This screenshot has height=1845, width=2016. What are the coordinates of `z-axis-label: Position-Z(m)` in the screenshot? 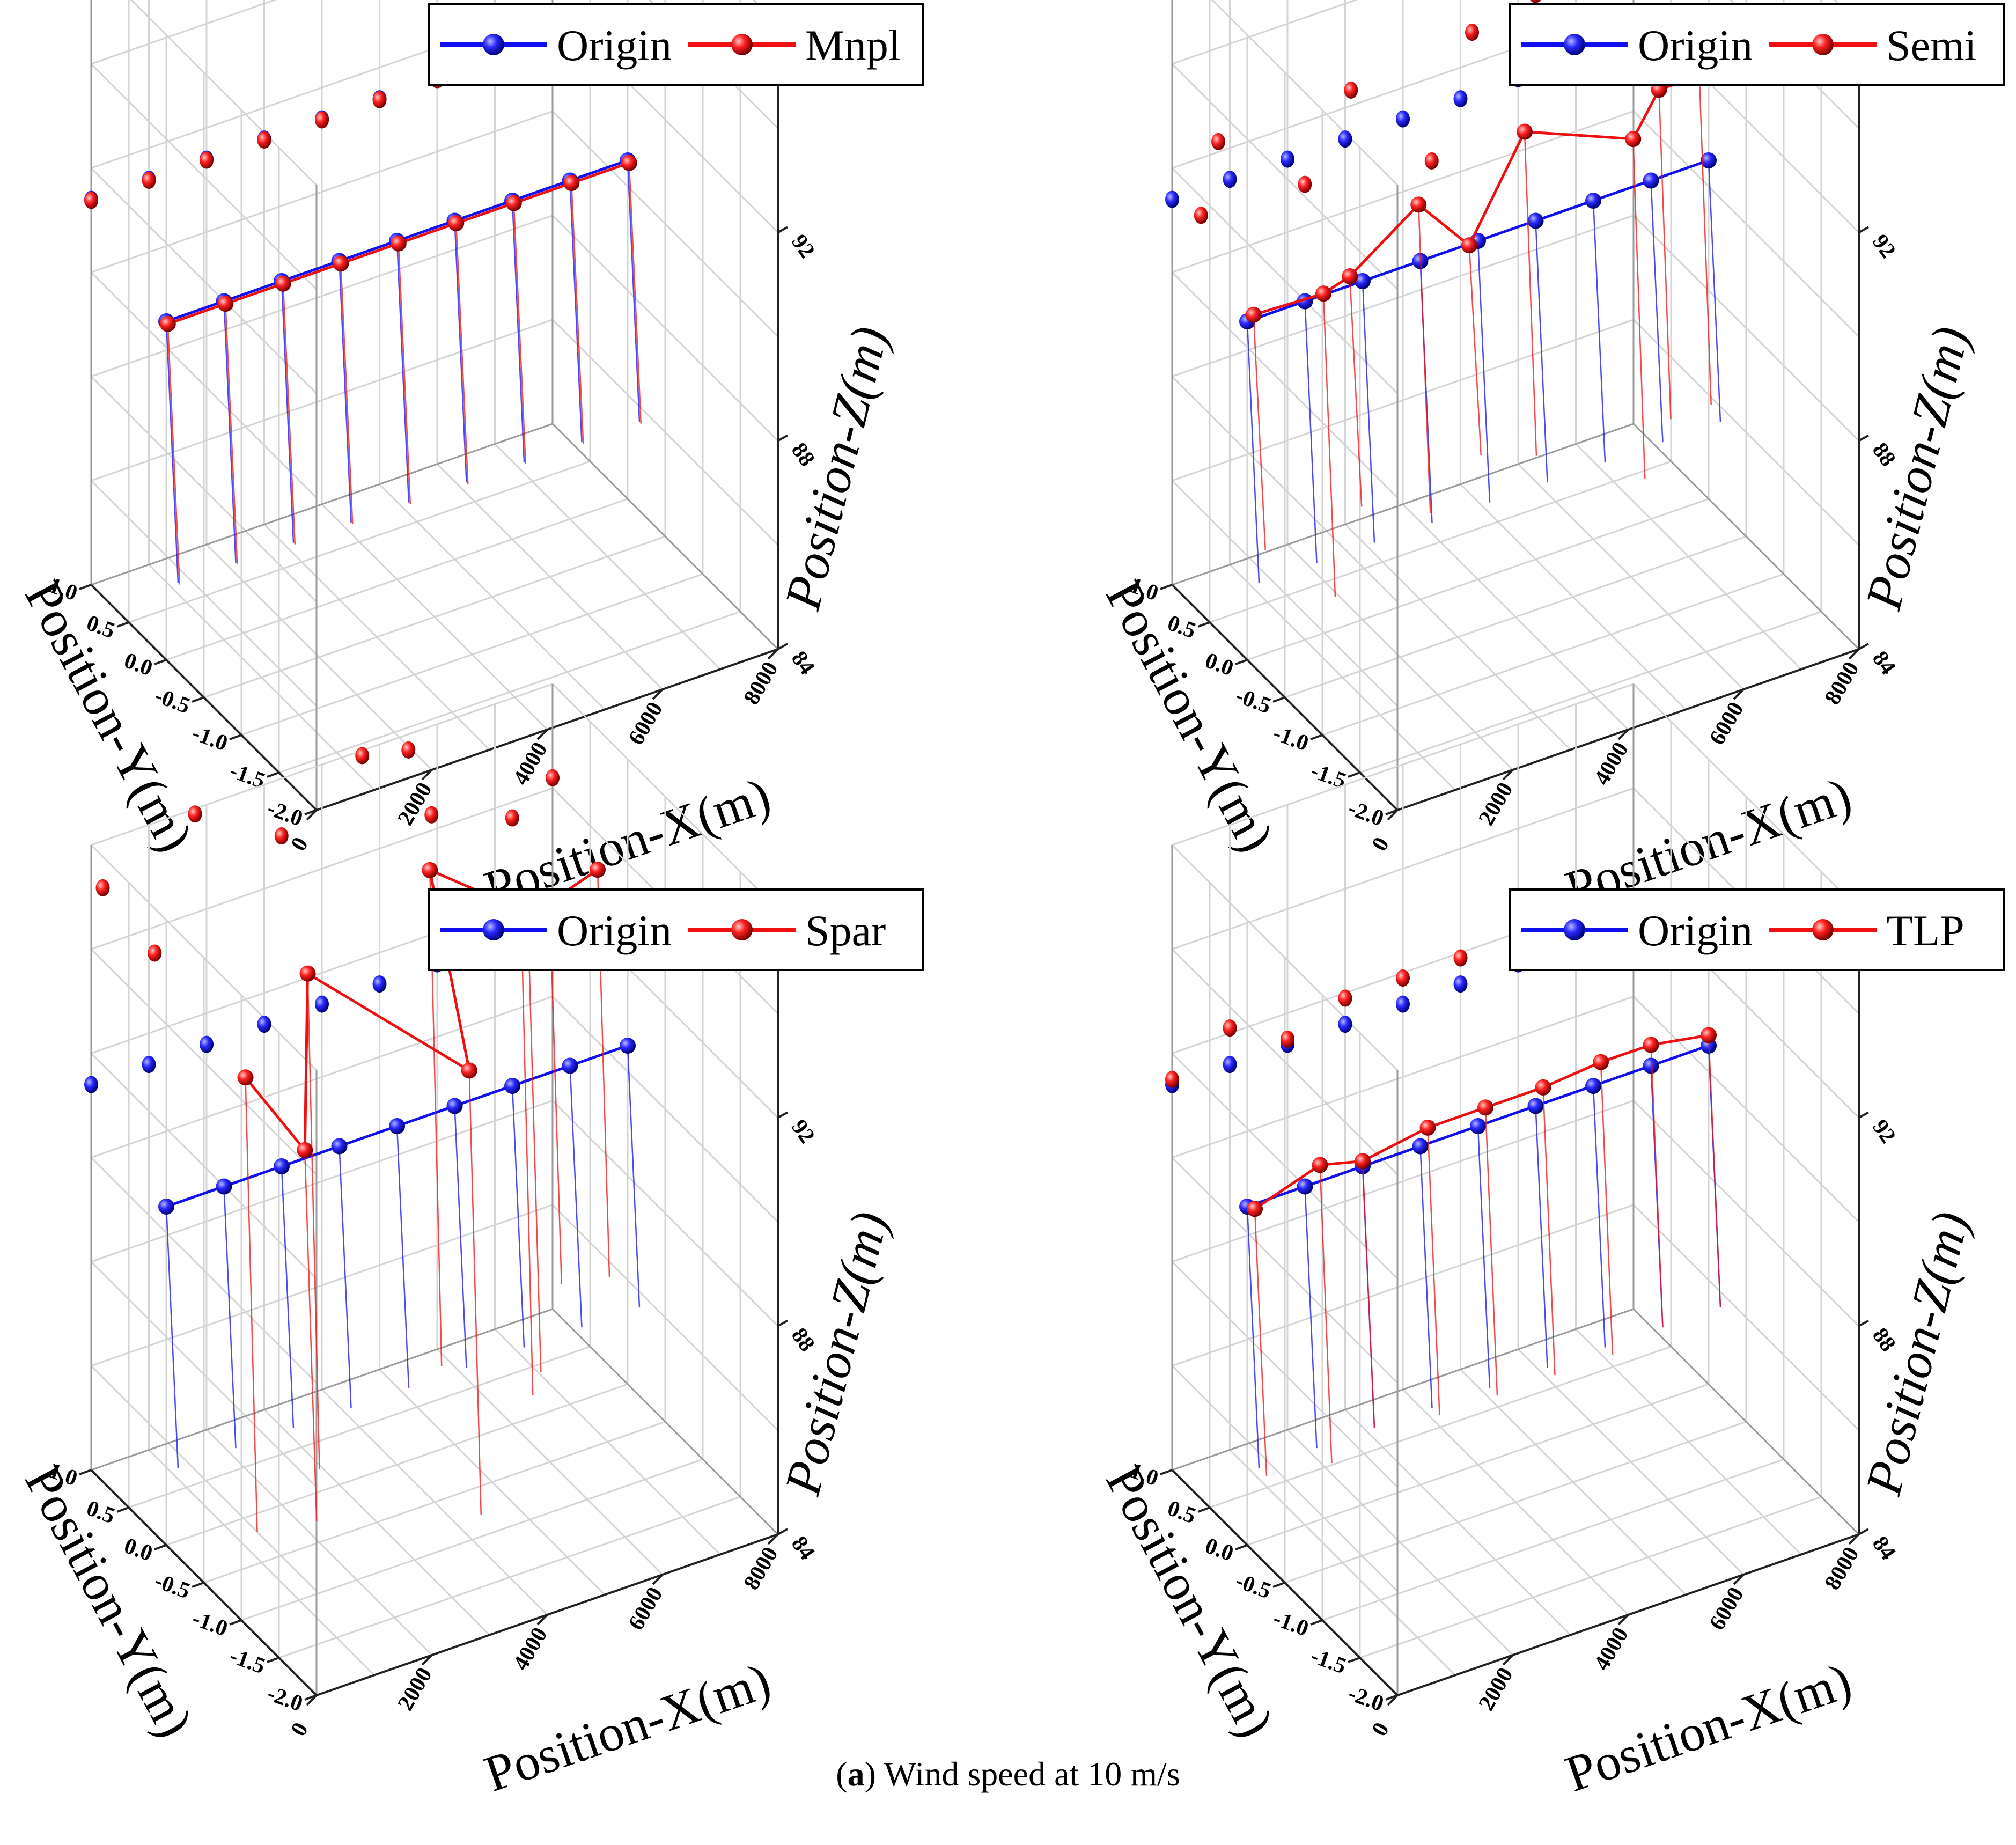 It's located at (1917, 1353).